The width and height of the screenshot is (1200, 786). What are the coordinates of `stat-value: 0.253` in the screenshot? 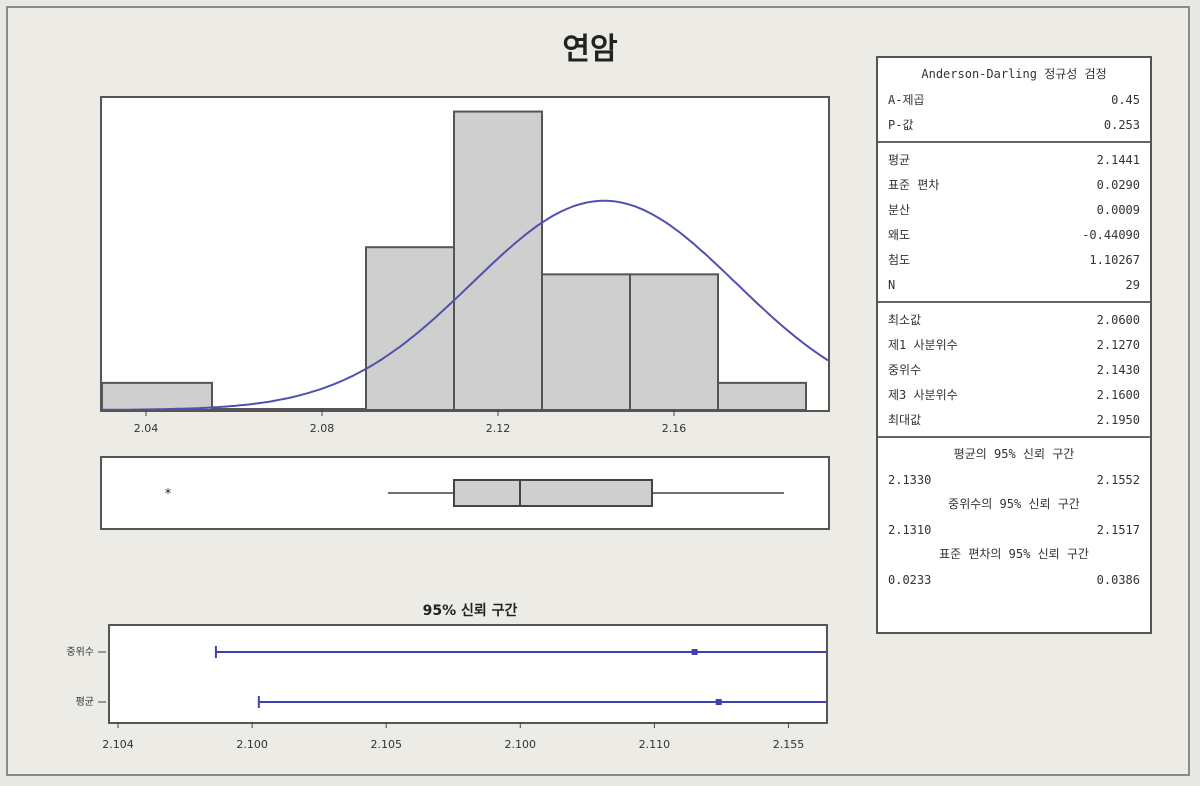 It's located at (1121, 124).